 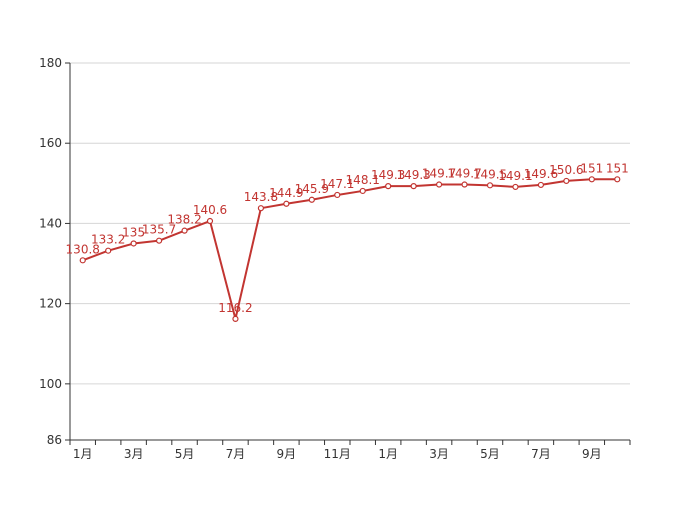 What do you see at coordinates (566, 170) in the screenshot?
I see `data-label: 150.6` at bounding box center [566, 170].